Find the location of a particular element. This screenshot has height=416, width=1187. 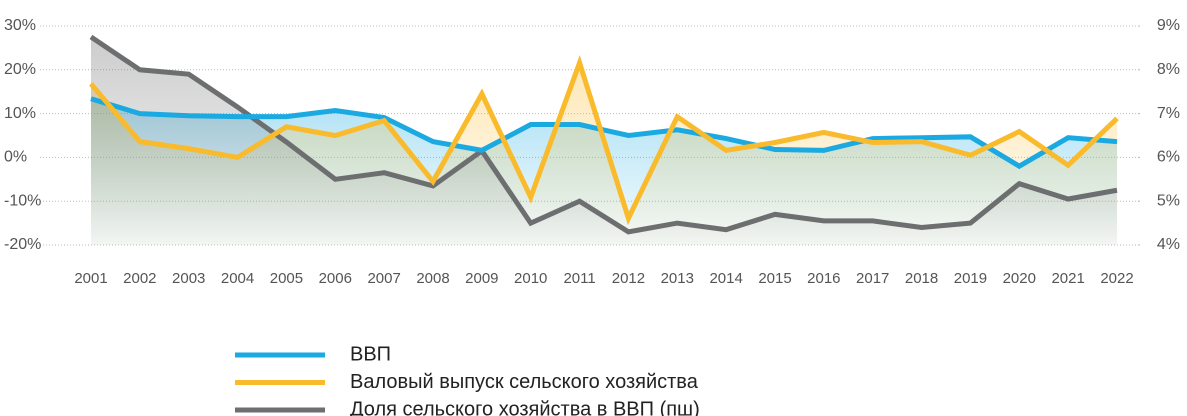

y-tick-label: -10% is located at coordinates (22, 200).